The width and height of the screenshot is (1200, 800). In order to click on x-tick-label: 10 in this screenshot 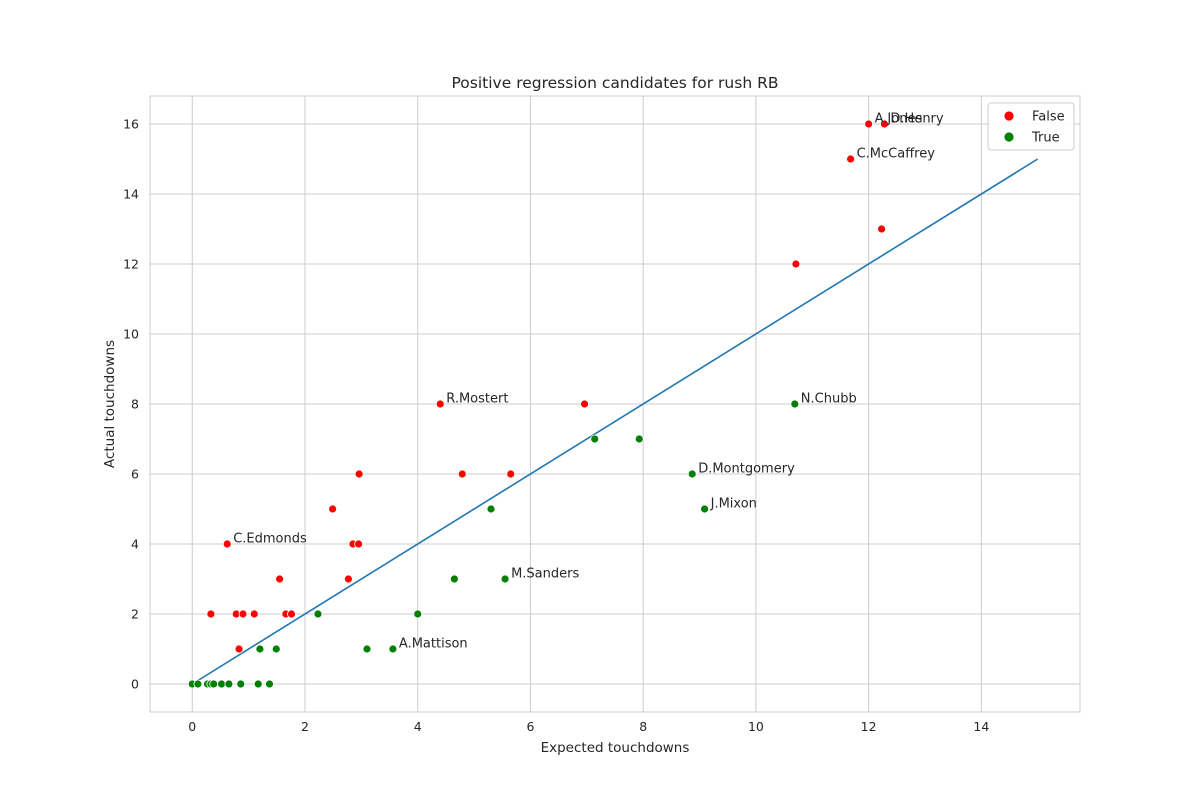, I will do `click(756, 726)`.